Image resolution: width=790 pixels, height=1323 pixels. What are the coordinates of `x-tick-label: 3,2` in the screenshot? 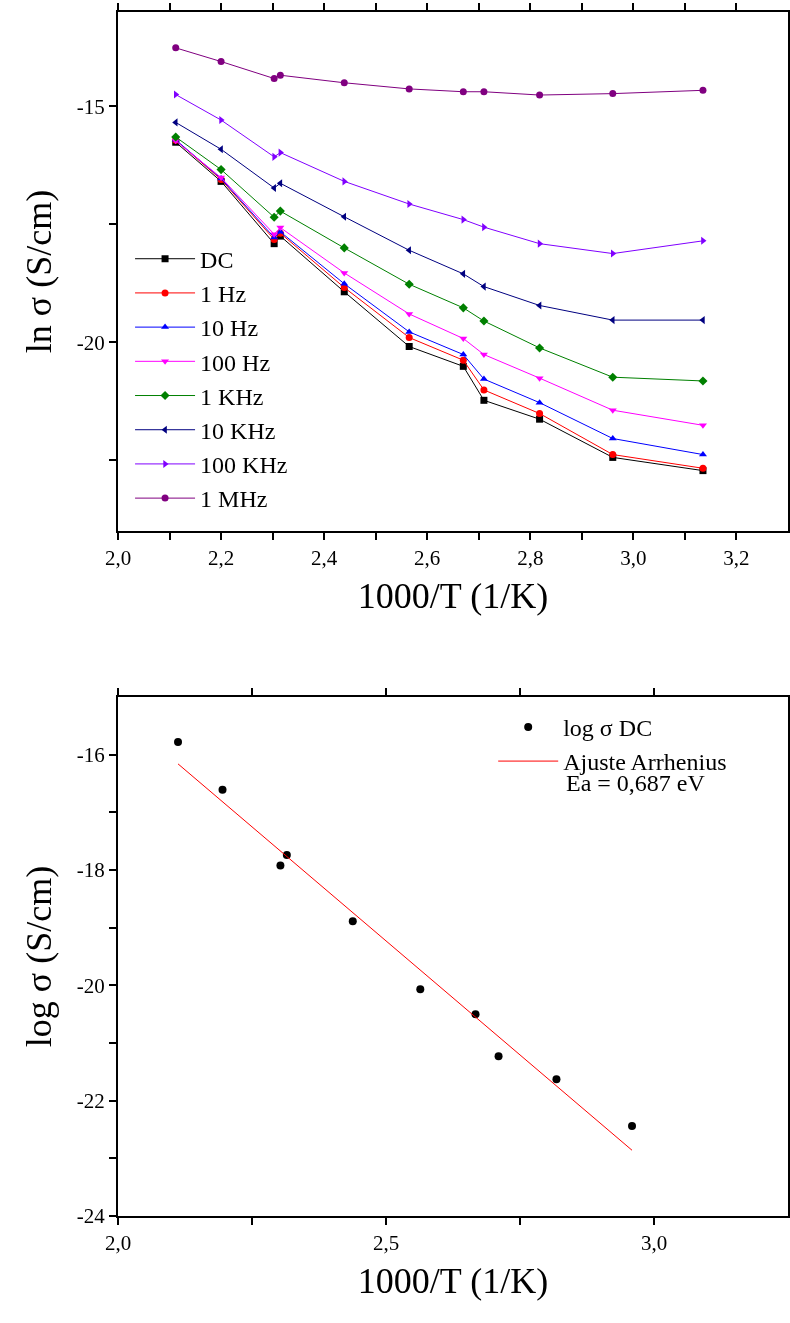 It's located at (736, 558).